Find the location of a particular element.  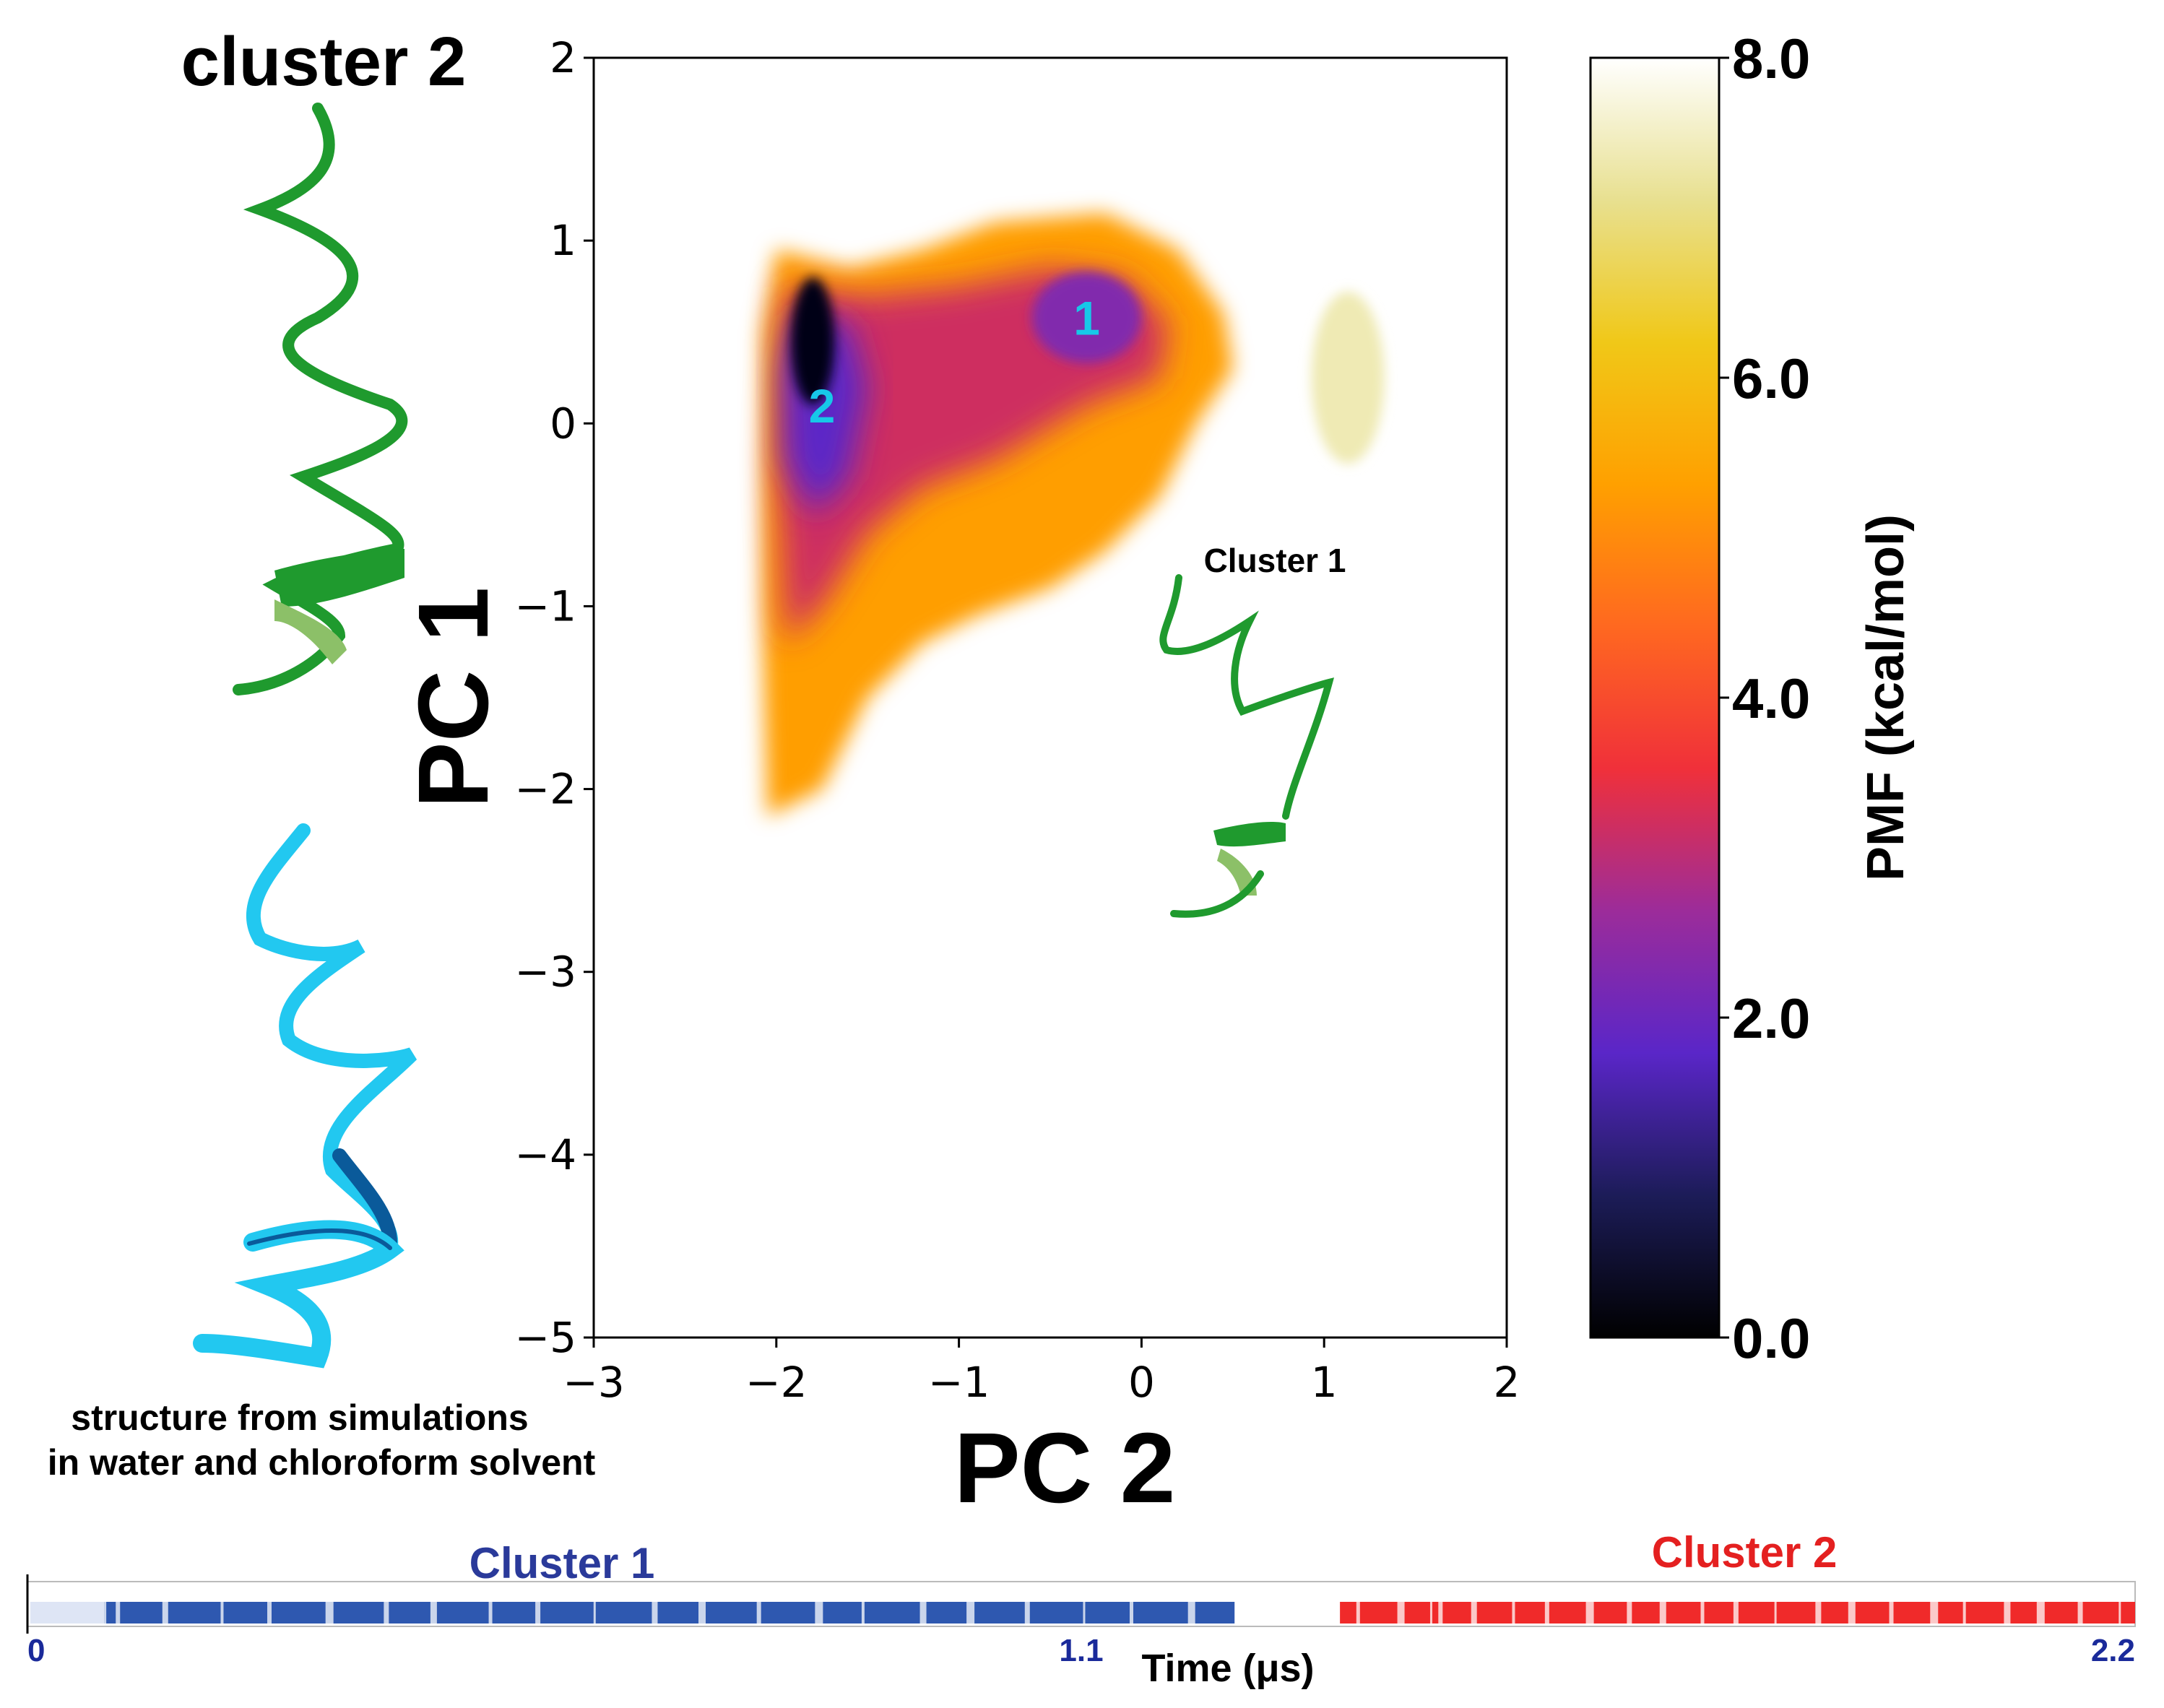

y-tick-label: 1 is located at coordinates (563, 241).